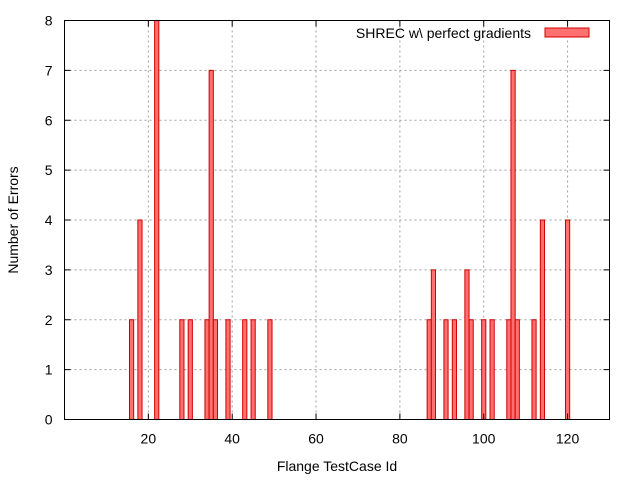 This screenshot has height=485, width=640. What do you see at coordinates (49, 170) in the screenshot?
I see `y-tick-label: 5` at bounding box center [49, 170].